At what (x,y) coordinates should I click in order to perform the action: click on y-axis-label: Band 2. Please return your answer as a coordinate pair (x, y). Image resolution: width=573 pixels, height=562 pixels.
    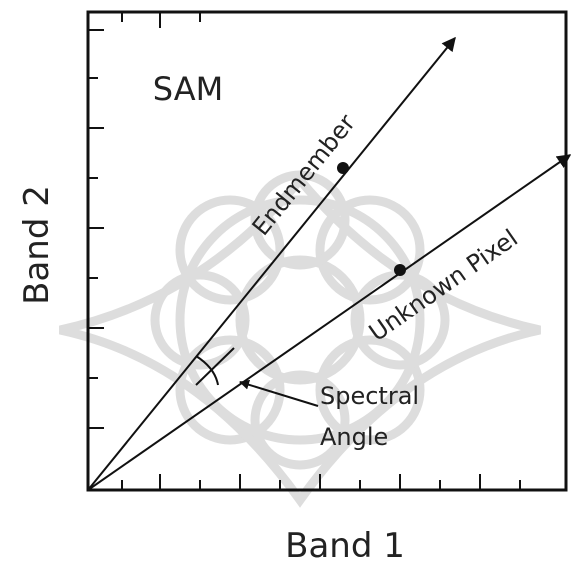
    Looking at the image, I should click on (37, 245).